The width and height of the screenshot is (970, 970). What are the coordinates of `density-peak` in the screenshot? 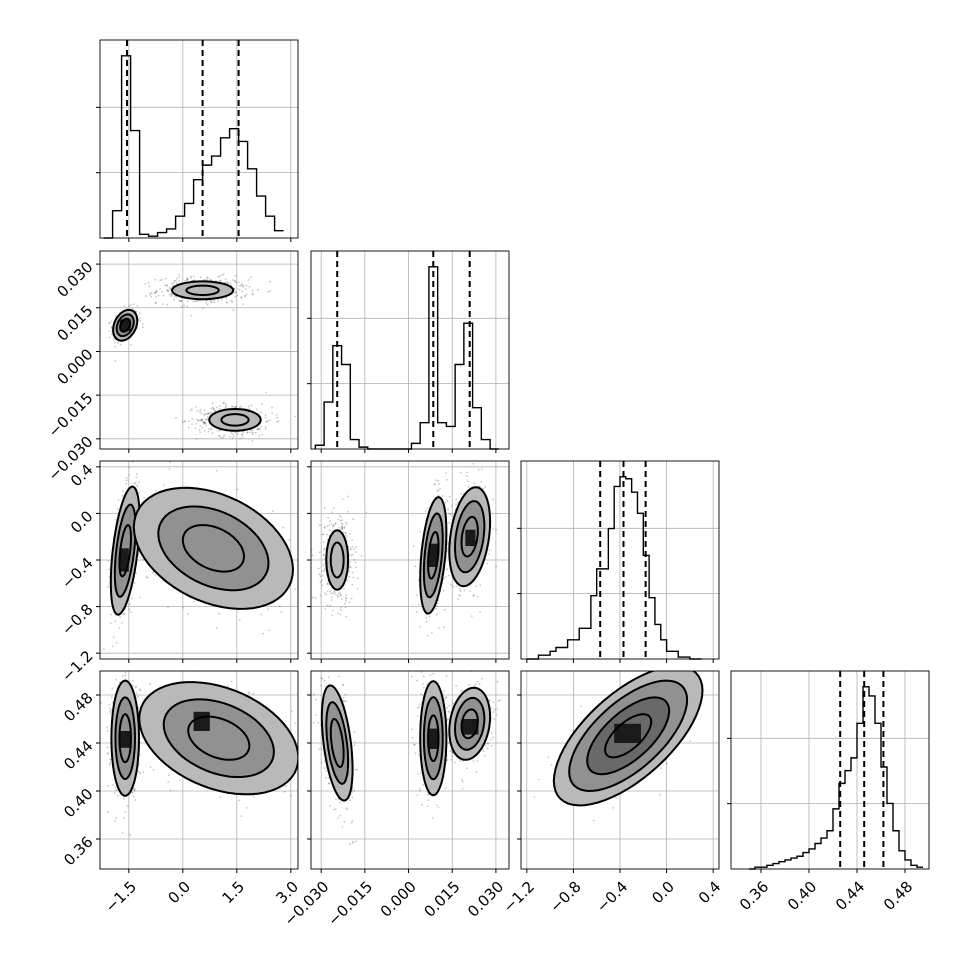 It's located at (125, 739).